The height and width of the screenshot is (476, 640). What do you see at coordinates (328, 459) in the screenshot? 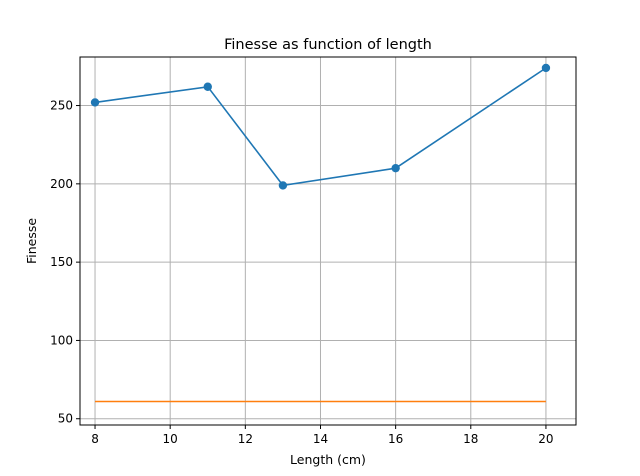
I see `x-axis-label: Length (cm)` at bounding box center [328, 459].